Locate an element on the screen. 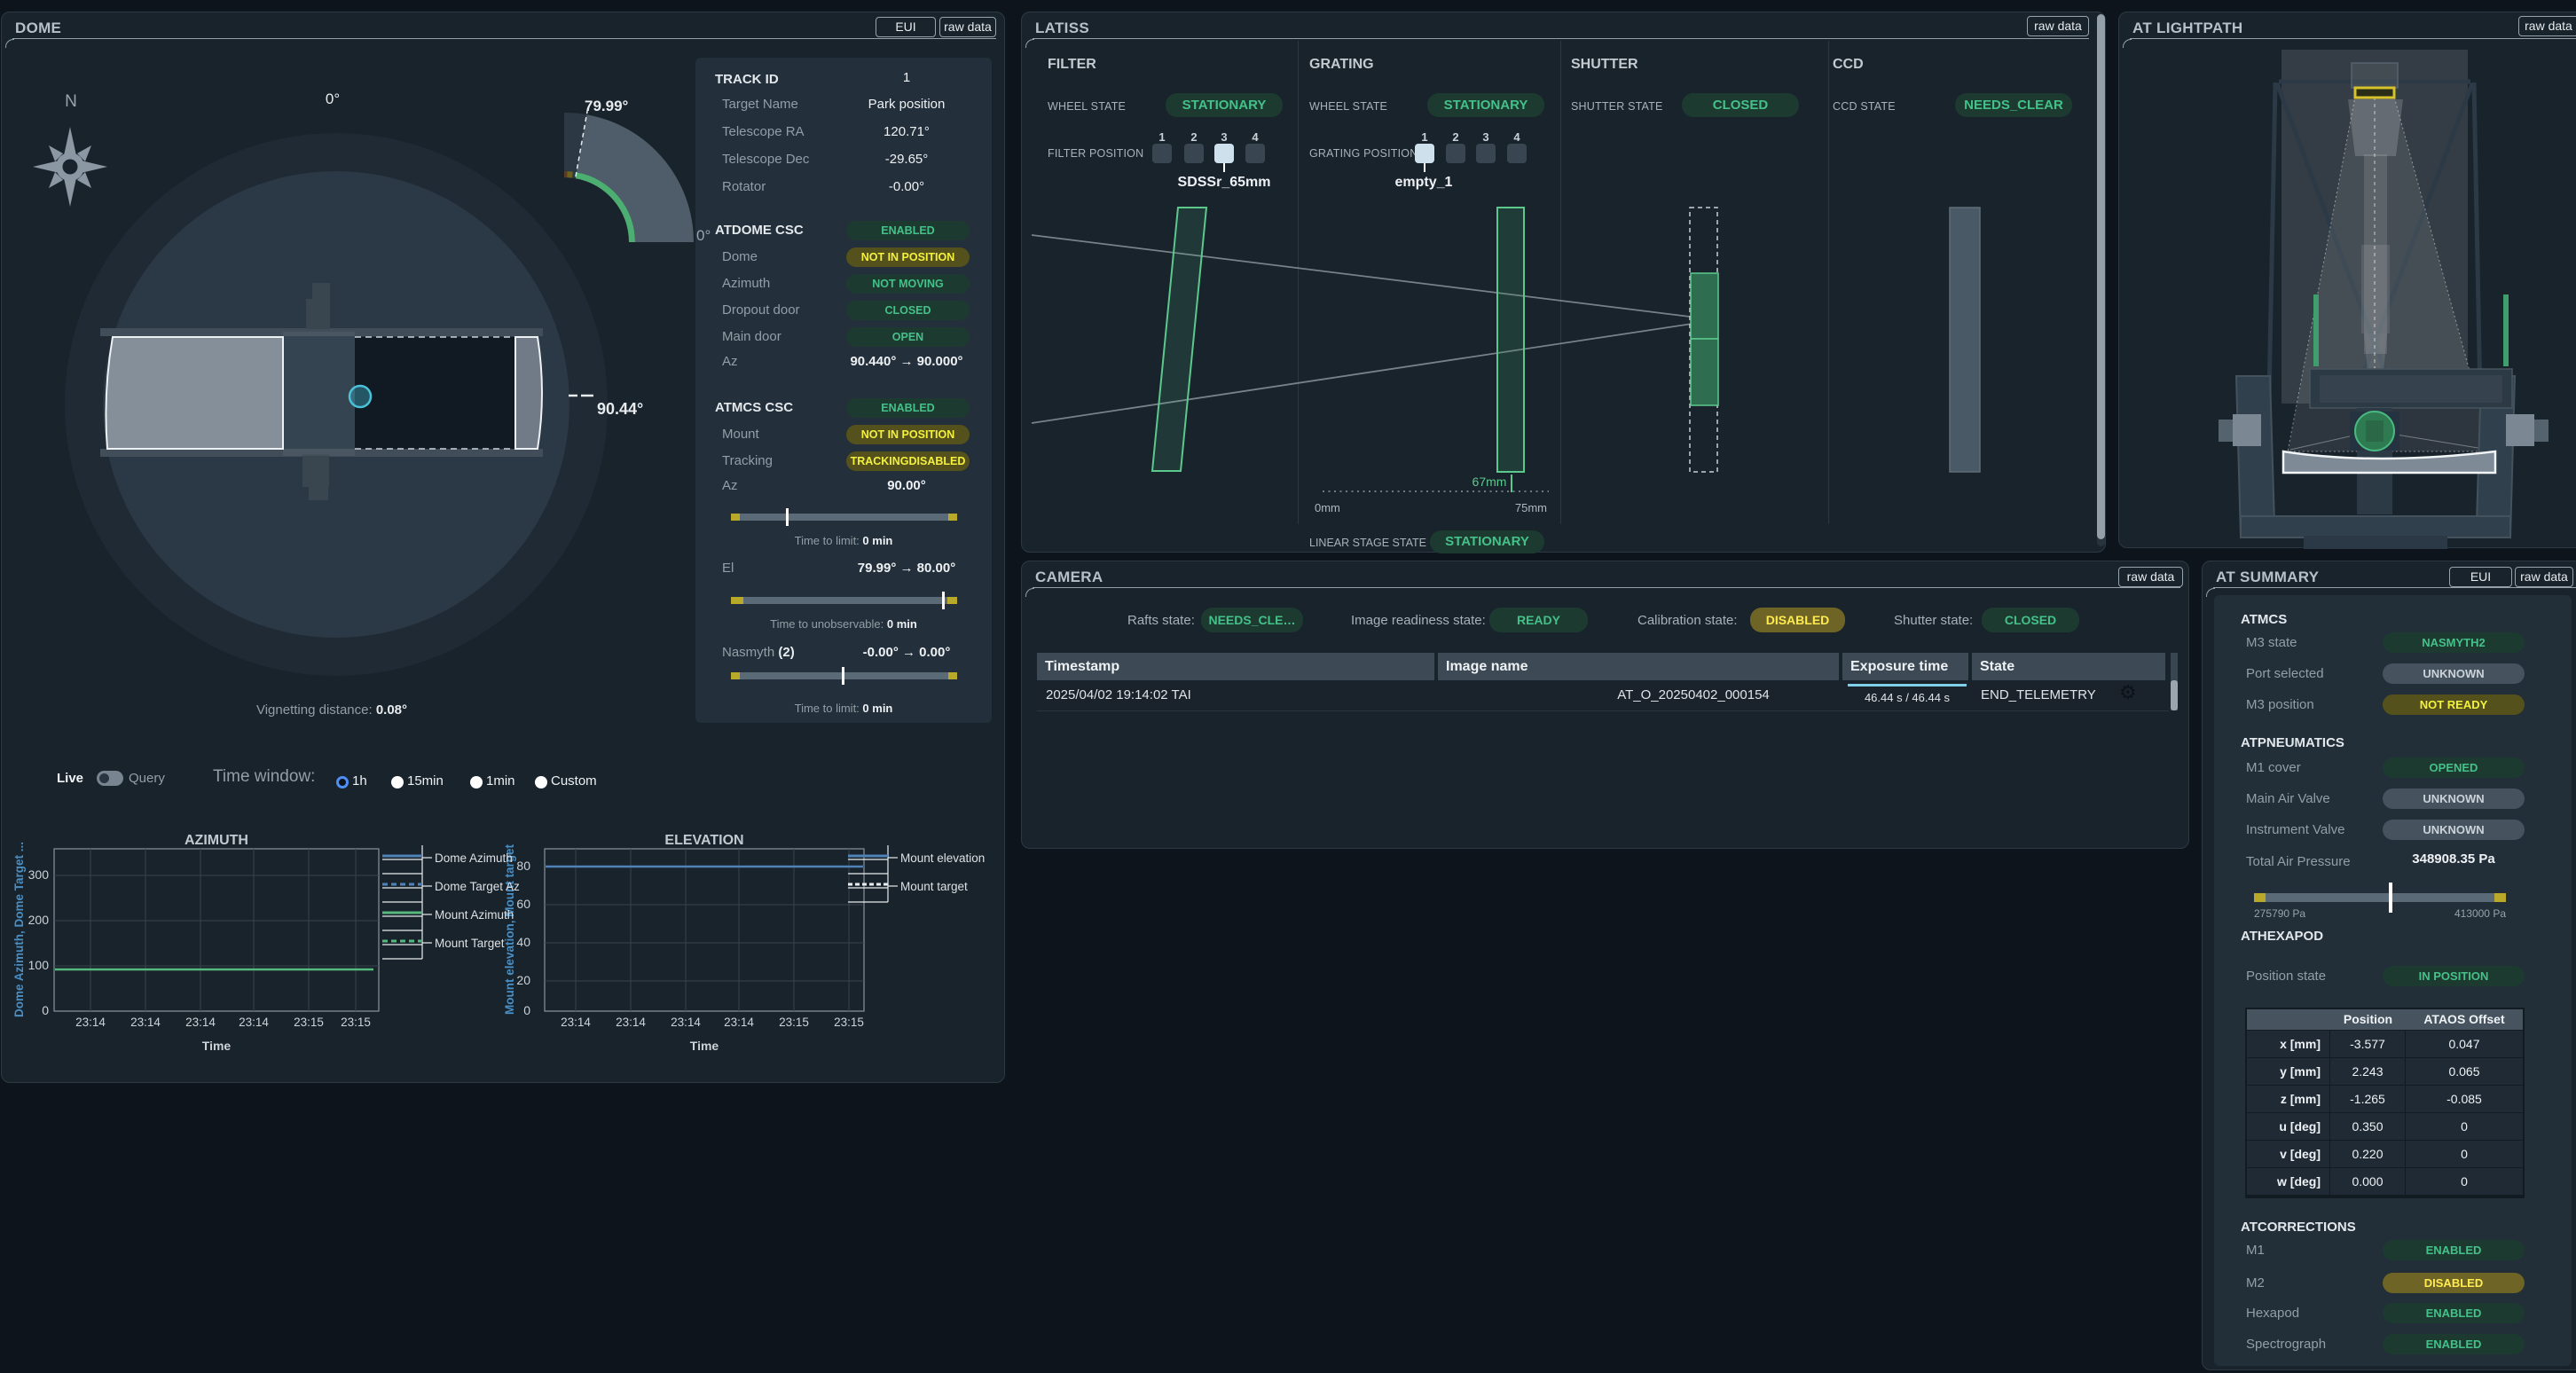  svg-text: Mount Target is located at coordinates (470, 943).